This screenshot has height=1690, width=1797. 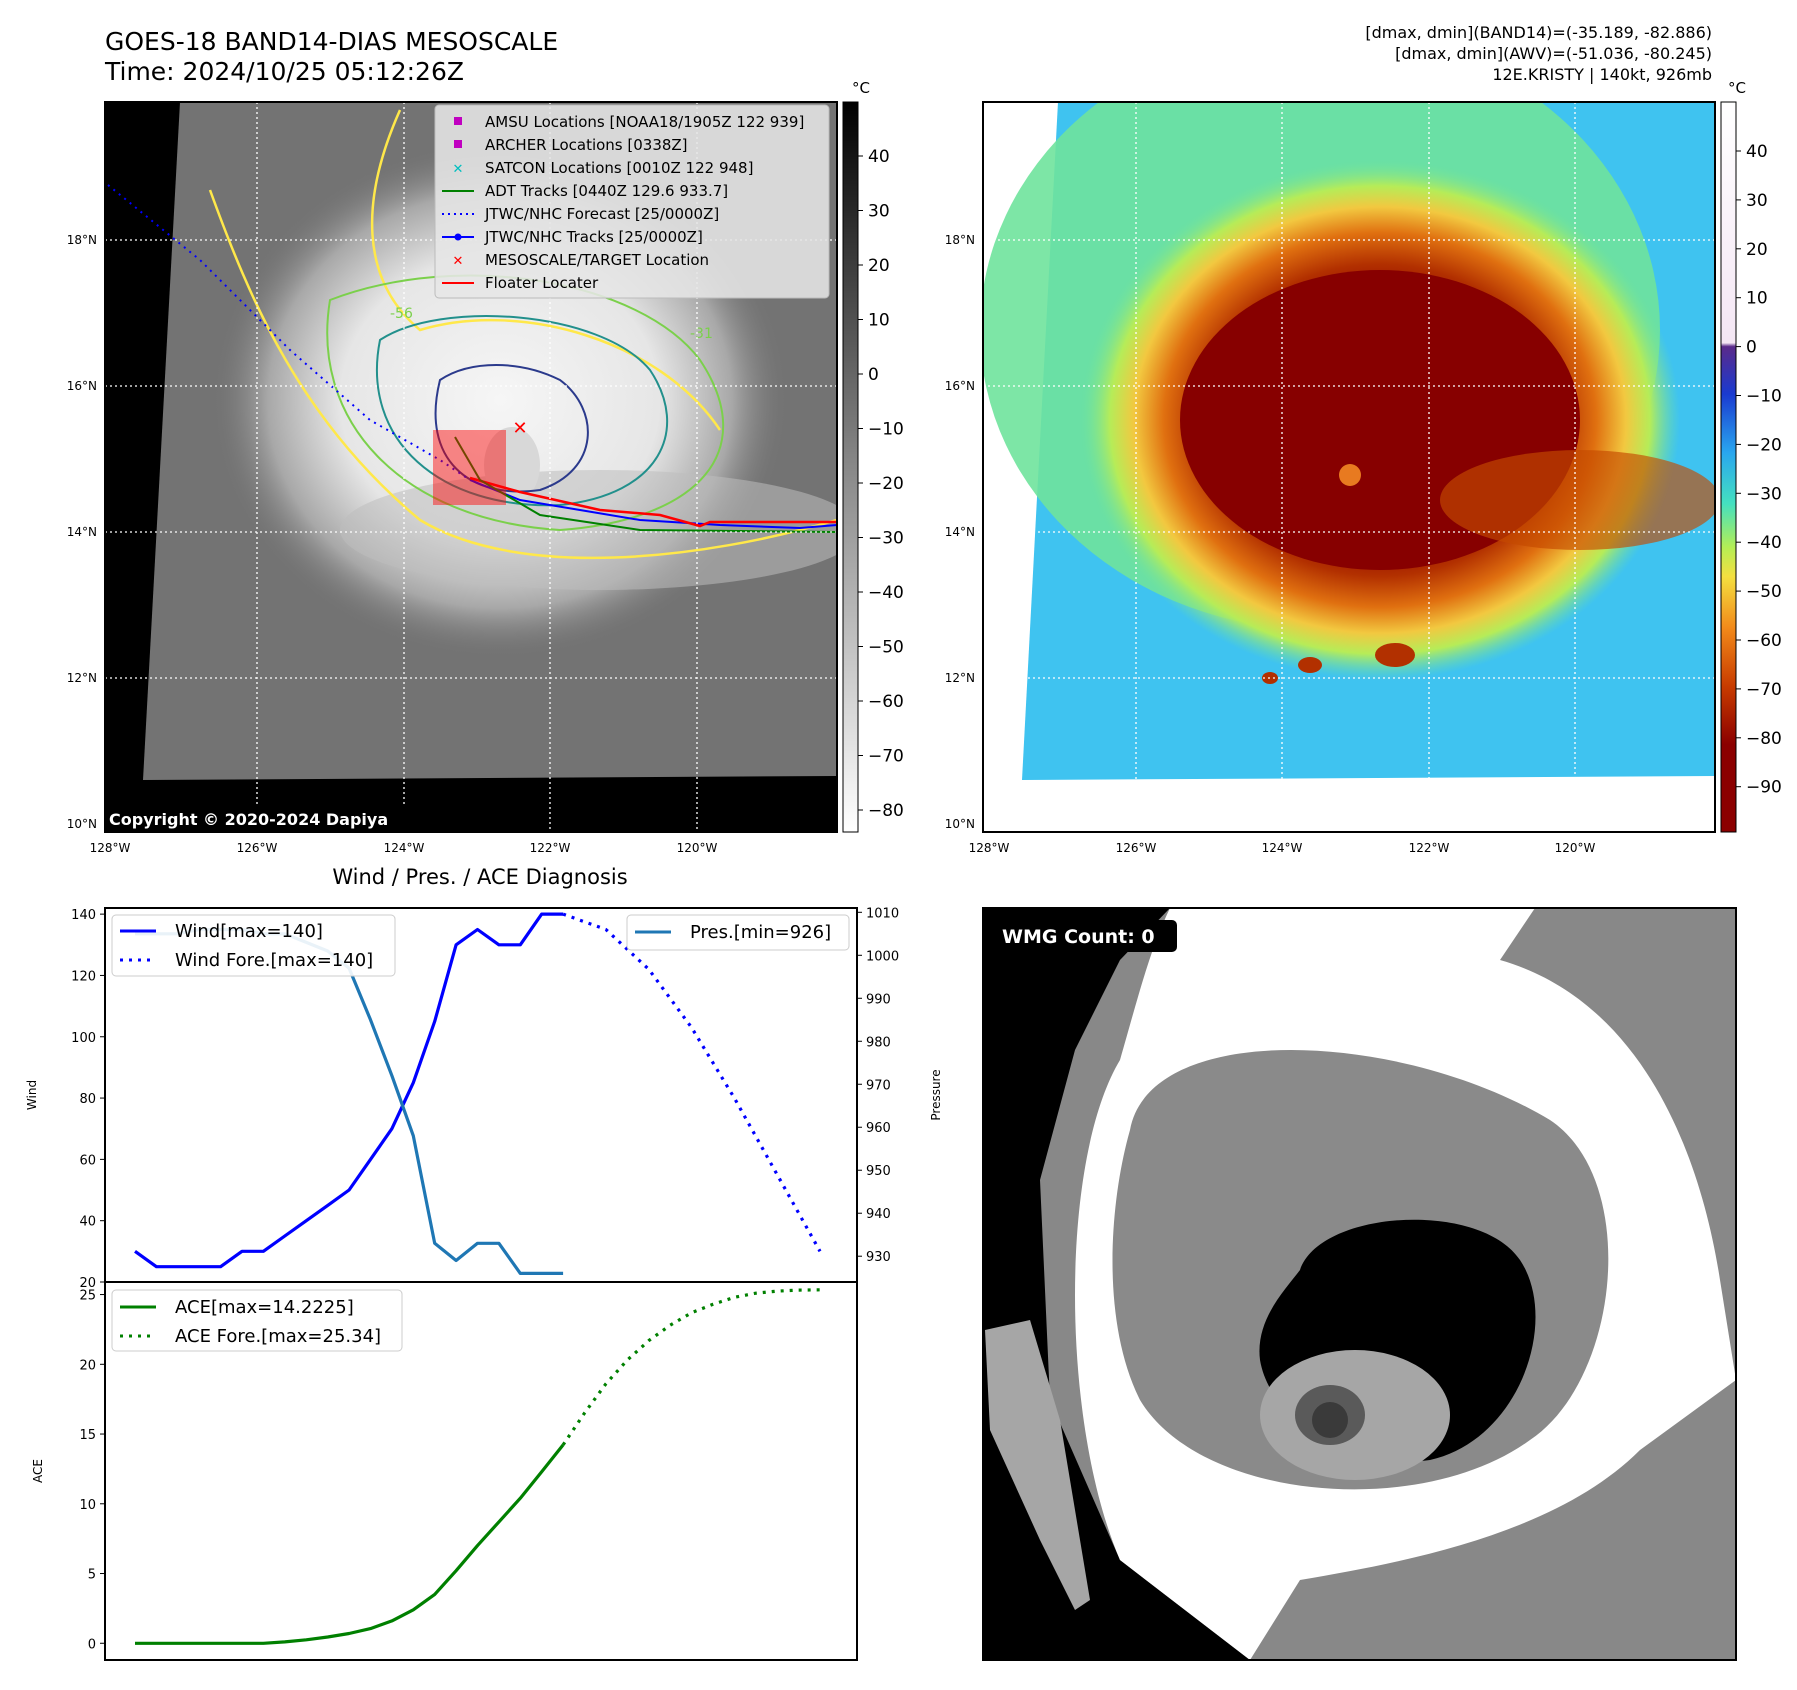 What do you see at coordinates (1764, 445) in the screenshot?
I see `color-colorbar-tick-label: −20` at bounding box center [1764, 445].